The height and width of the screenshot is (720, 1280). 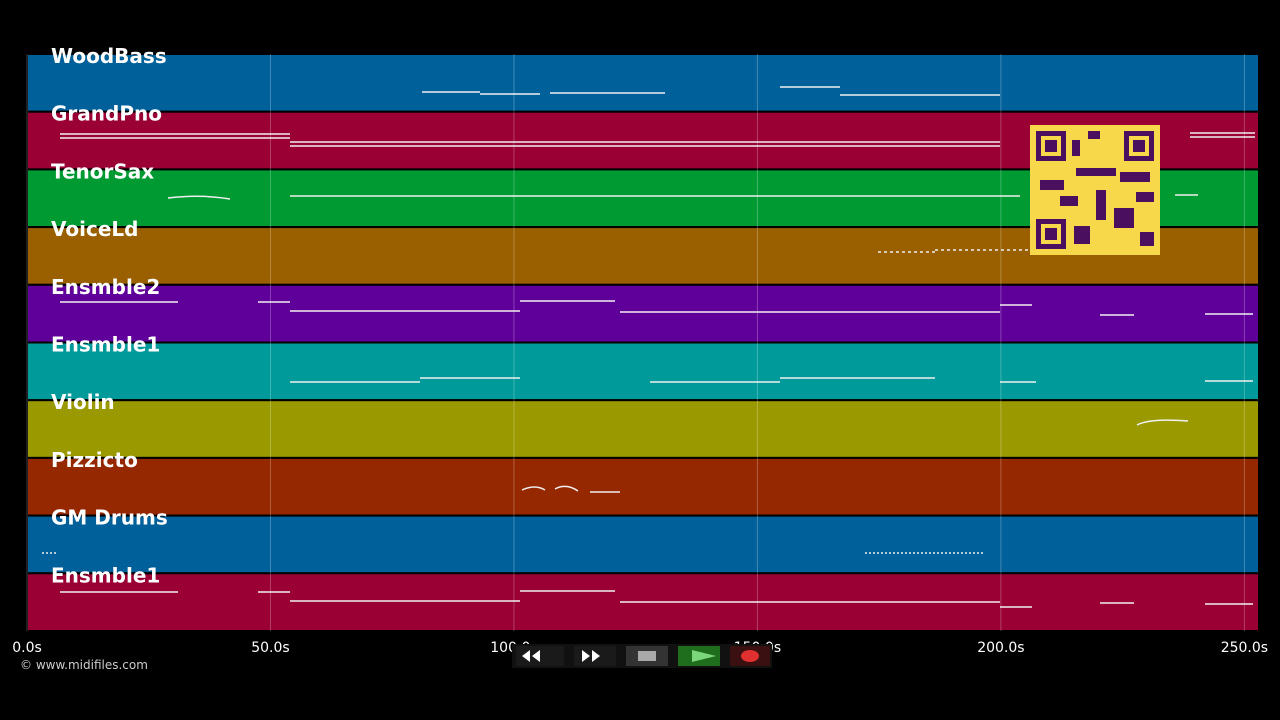 I want to click on track-name: GM Drums, so click(x=109, y=518).